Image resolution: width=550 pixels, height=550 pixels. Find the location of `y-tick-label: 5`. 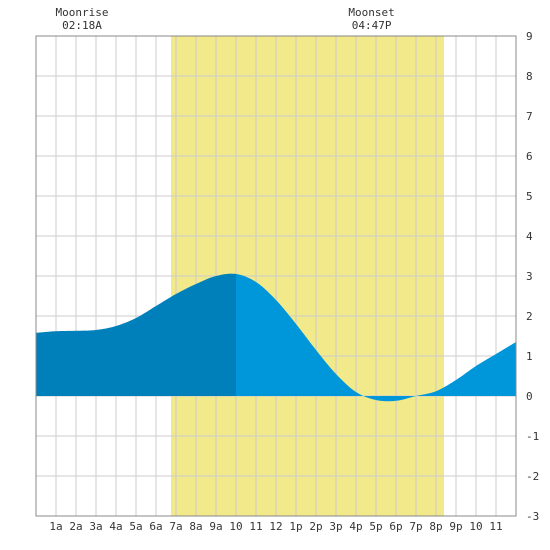

y-tick-label: 5 is located at coordinates (529, 196).